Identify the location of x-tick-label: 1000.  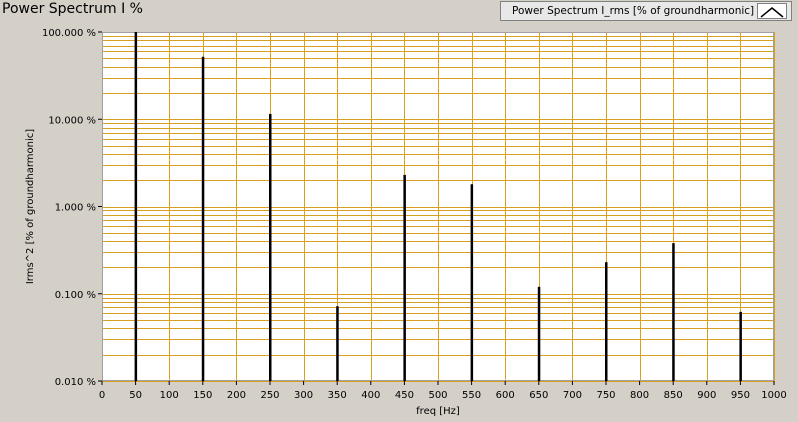
(773, 395).